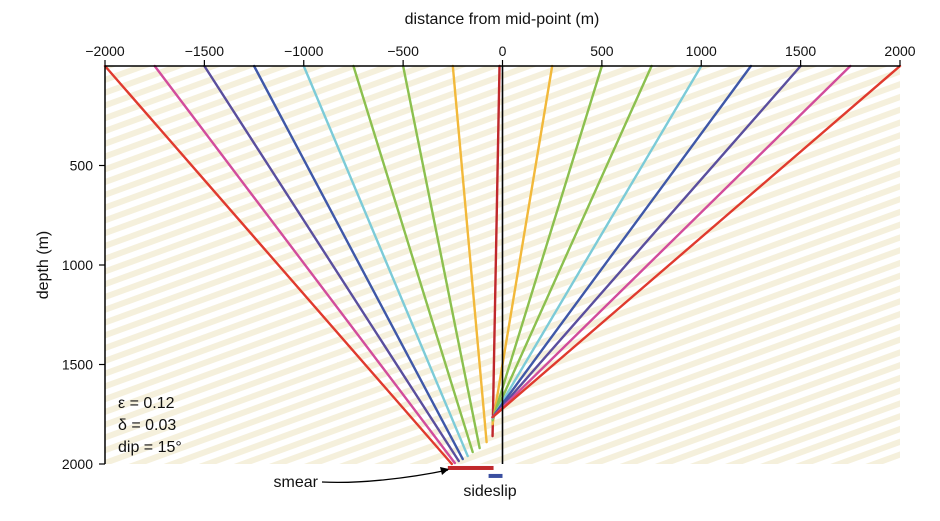 The image size is (940, 521). I want to click on parameter-annotation: ε = 0.12 δ = 0.03 dip = 15°, so click(150, 425).